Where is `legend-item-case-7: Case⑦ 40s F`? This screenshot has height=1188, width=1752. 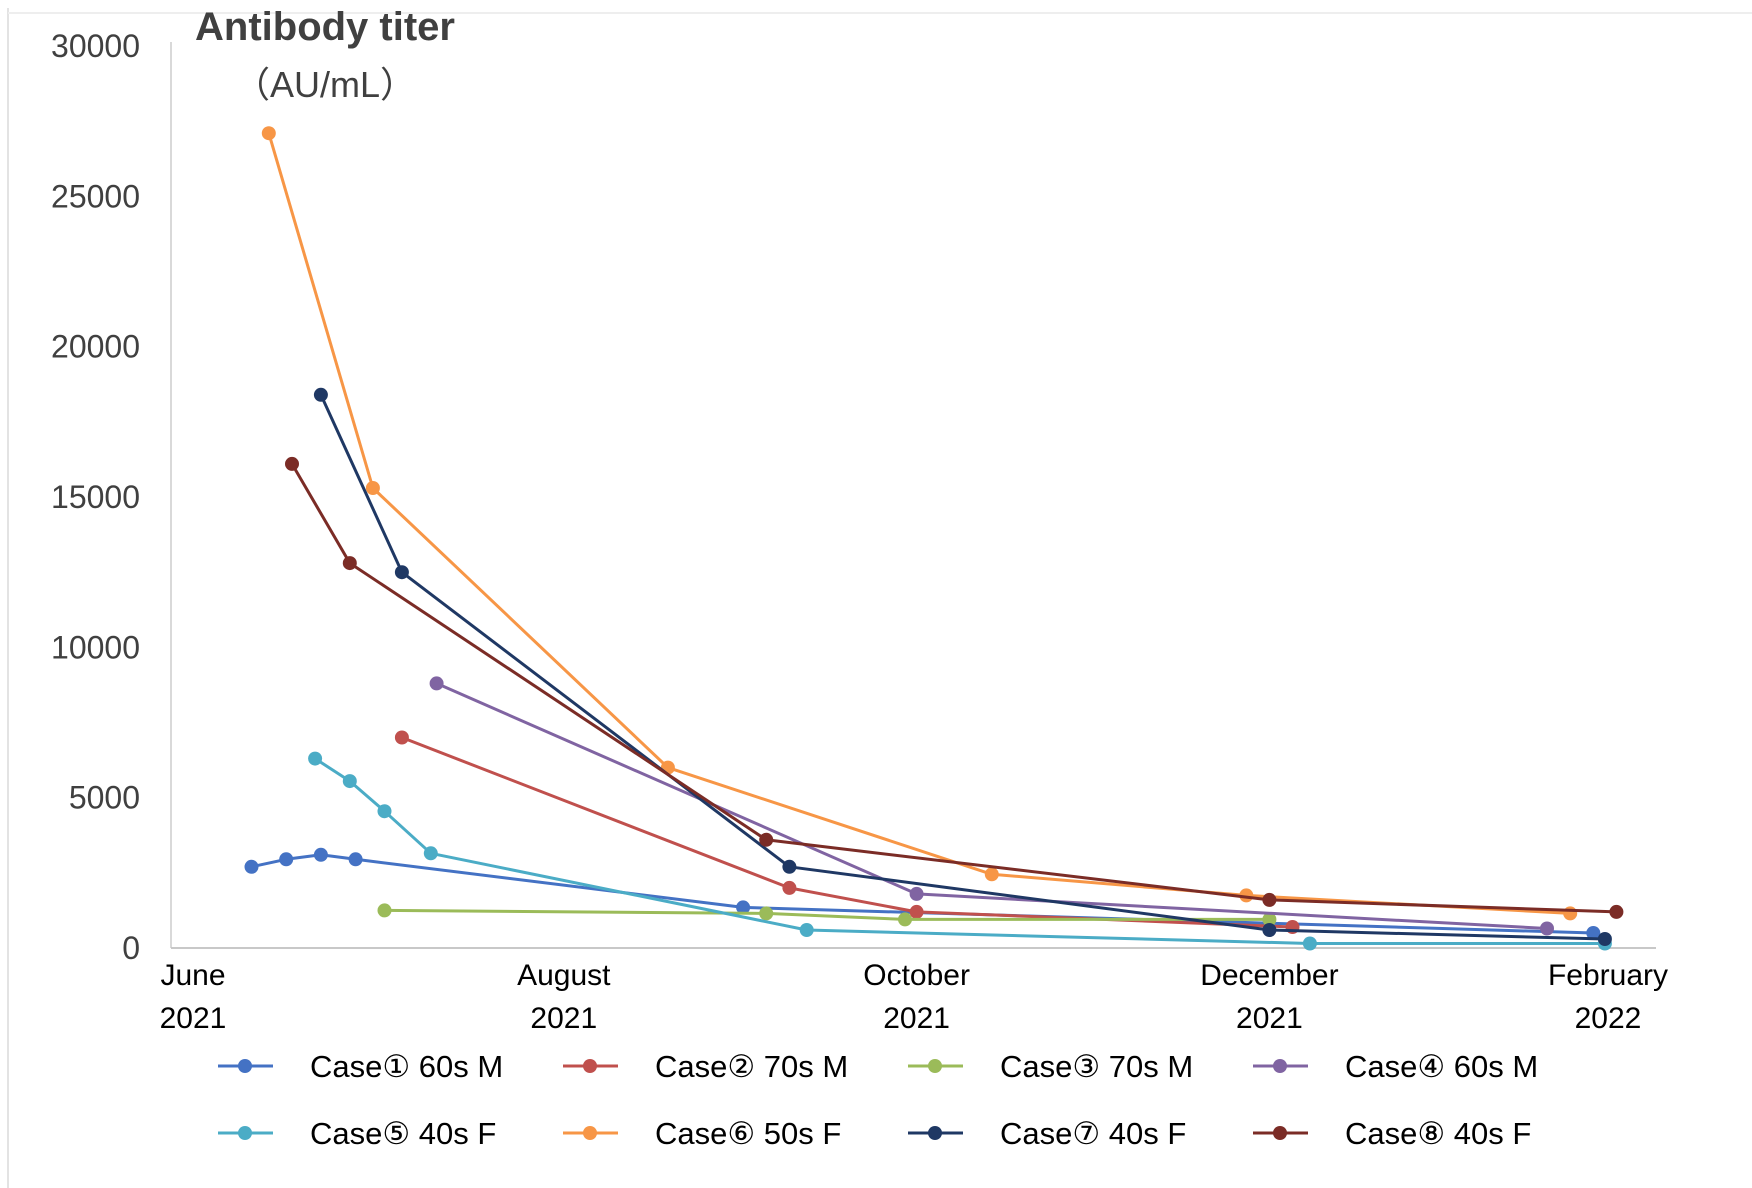 legend-item-case-7: Case⑦ 40s F is located at coordinates (1047, 1133).